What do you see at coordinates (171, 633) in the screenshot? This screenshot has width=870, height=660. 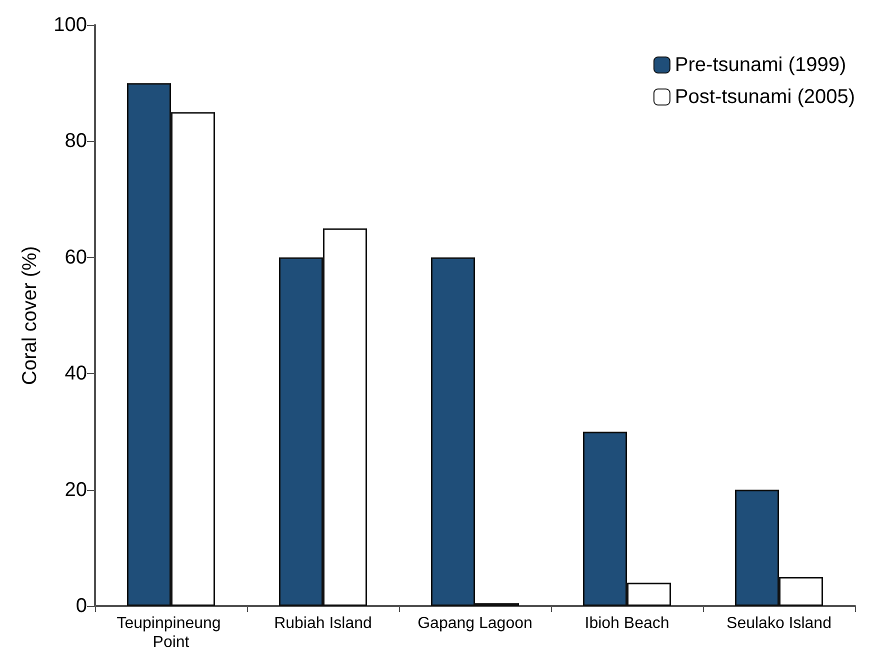 I see `x-tick-label: Teupinpineung Point` at bounding box center [171, 633].